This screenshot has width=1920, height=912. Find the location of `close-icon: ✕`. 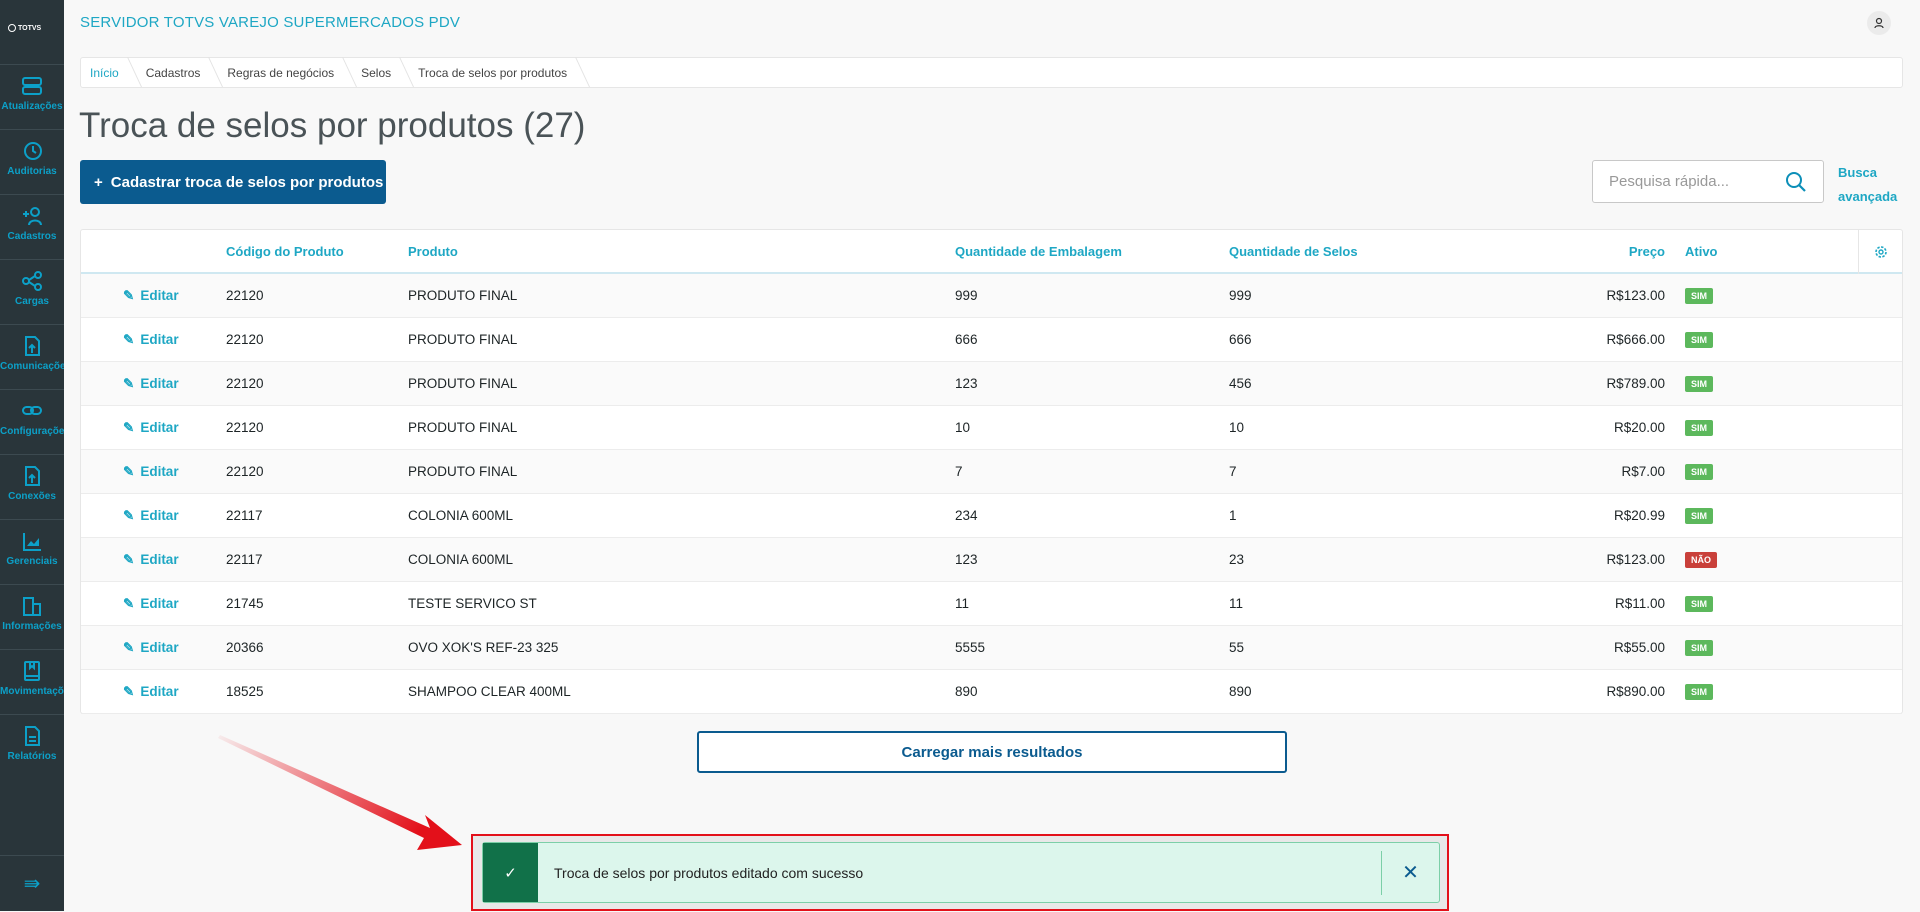

close-icon: ✕ is located at coordinates (1410, 873).